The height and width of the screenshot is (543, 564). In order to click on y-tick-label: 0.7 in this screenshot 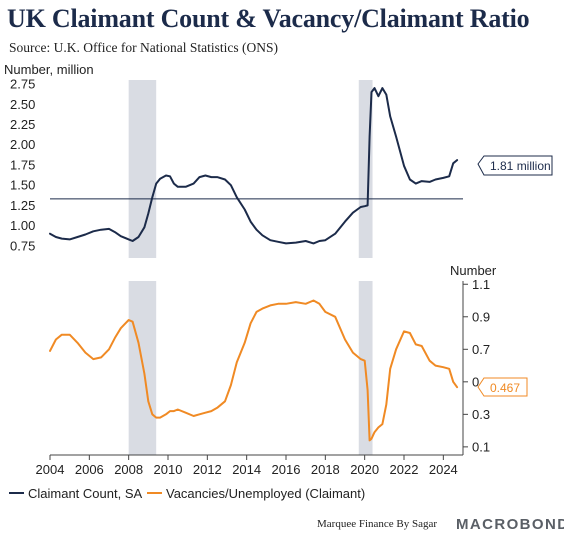, I will do `click(481, 349)`.